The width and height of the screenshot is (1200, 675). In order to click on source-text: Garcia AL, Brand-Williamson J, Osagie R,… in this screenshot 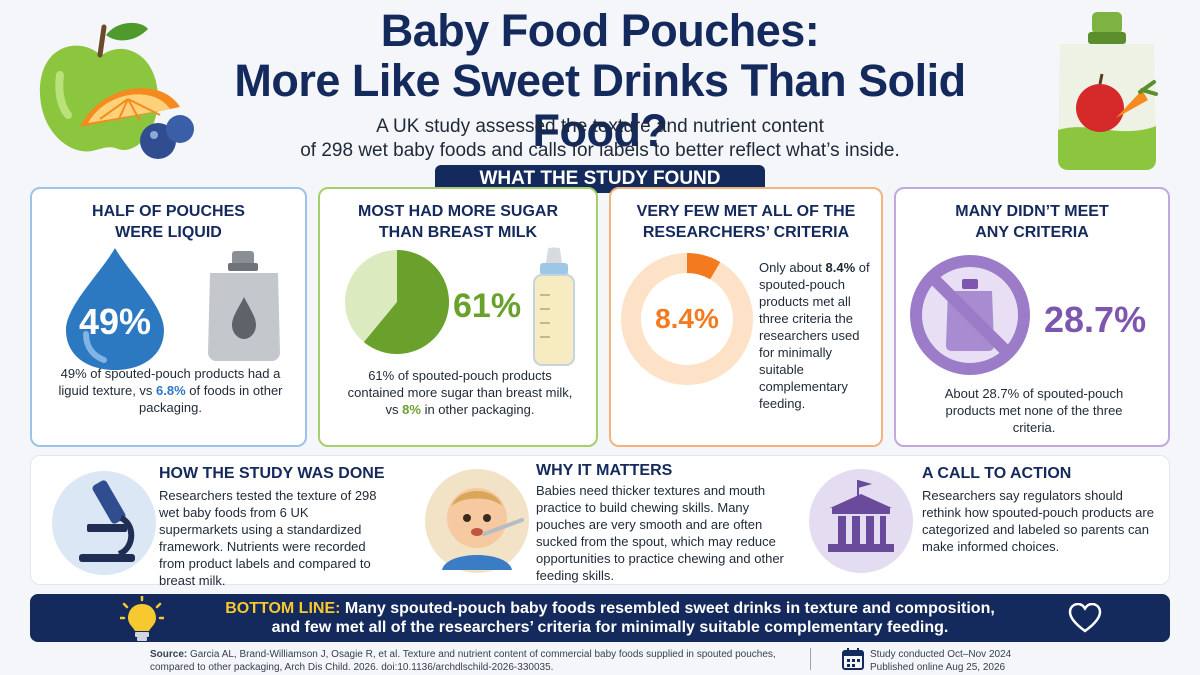, I will do `click(463, 661)`.